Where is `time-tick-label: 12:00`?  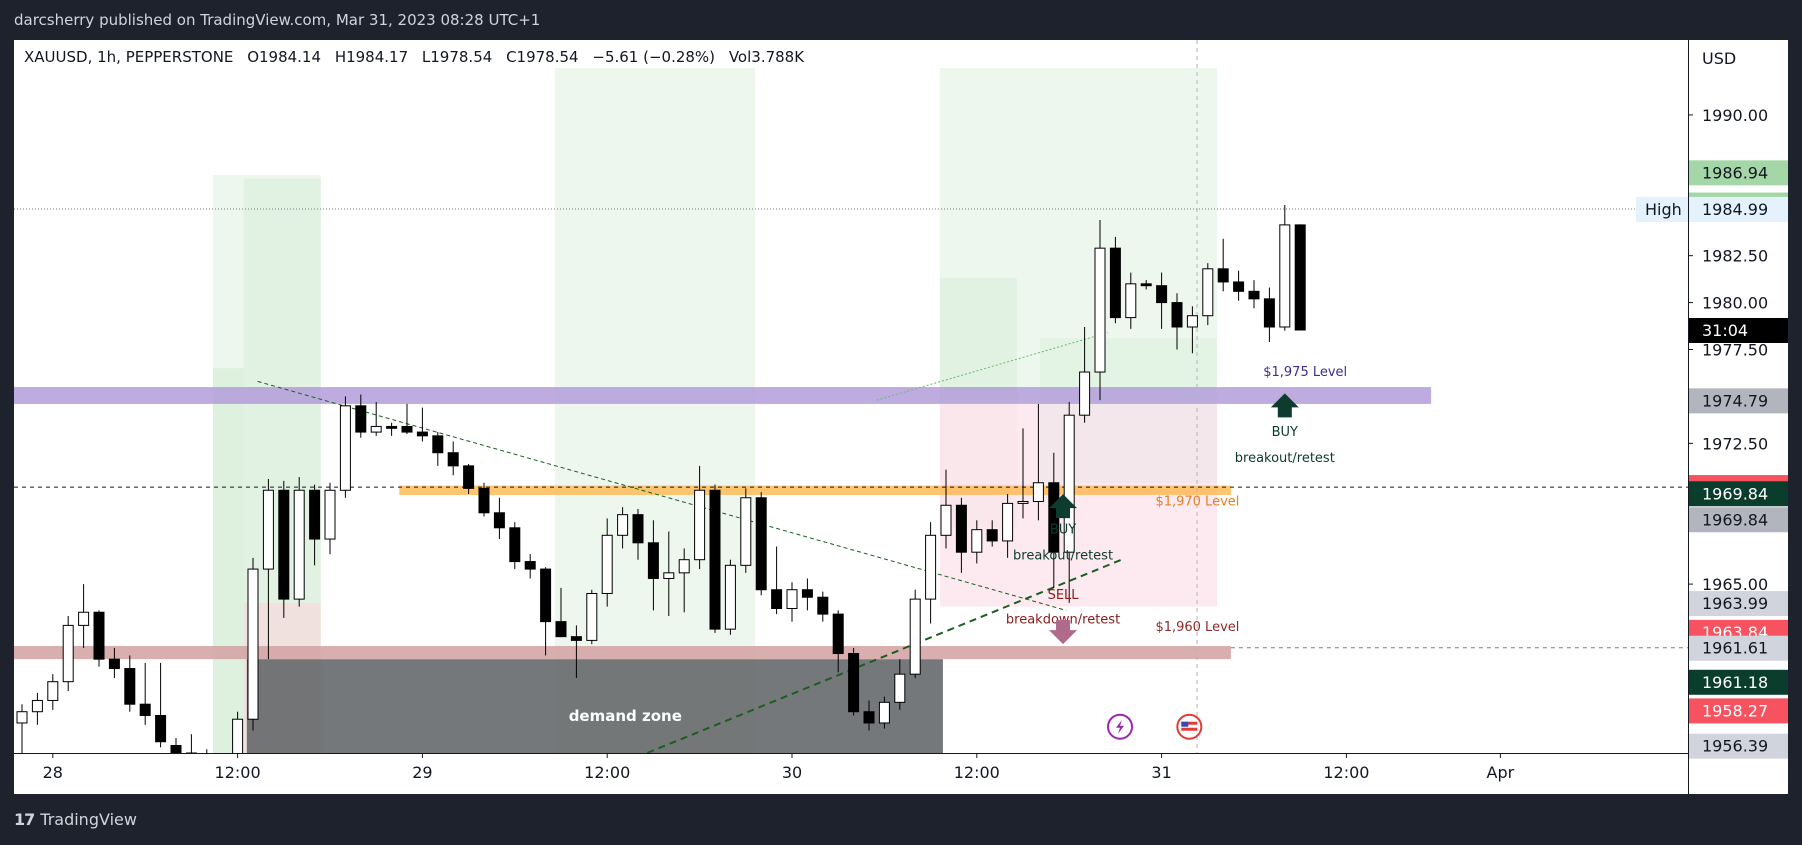
time-tick-label: 12:00 is located at coordinates (238, 772).